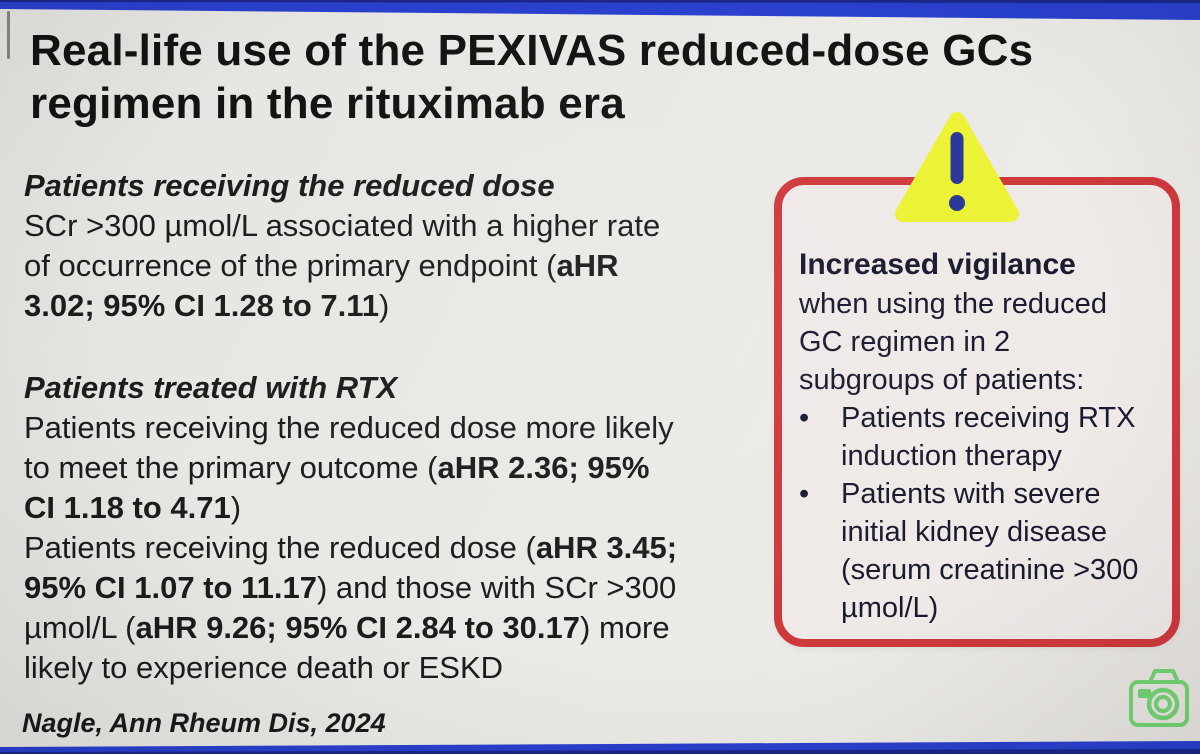 The width and height of the screenshot is (1200, 754). Describe the element at coordinates (264, 667) in the screenshot. I see `text-line: likely to experience death or ESKD` at that location.